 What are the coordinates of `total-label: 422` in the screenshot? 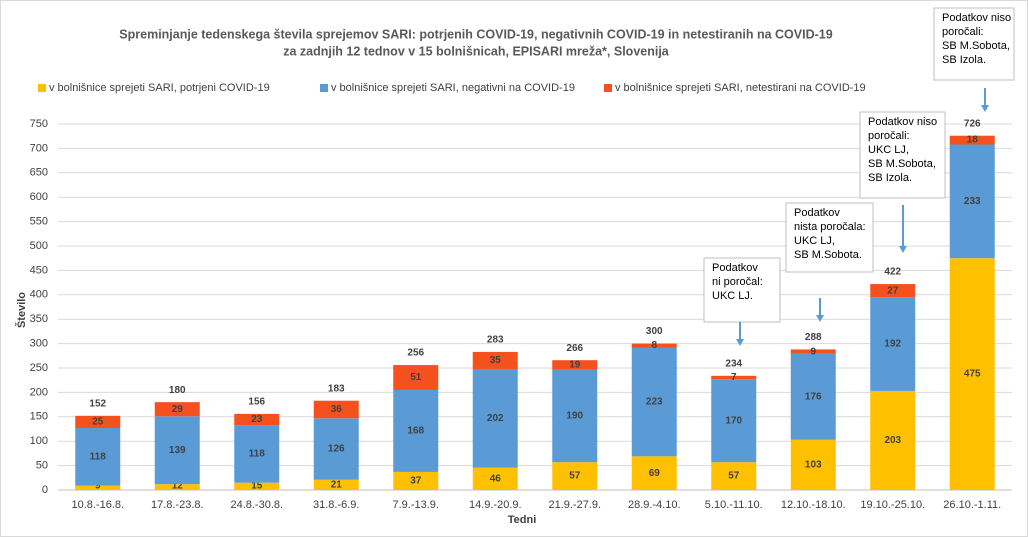 It's located at (892, 272).